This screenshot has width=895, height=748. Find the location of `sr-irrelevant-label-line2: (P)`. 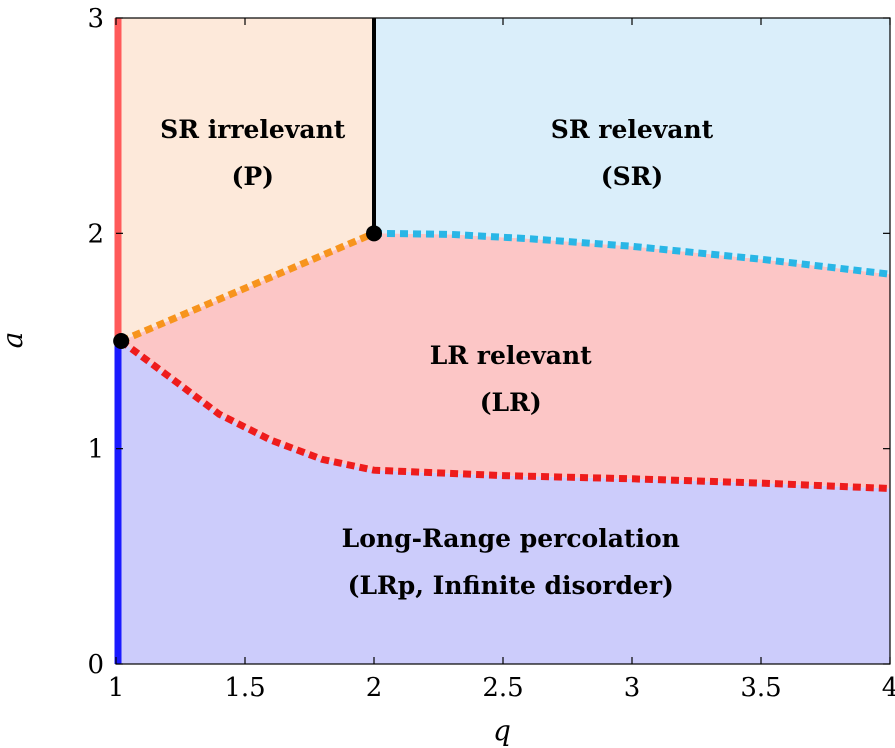

sr-irrelevant-label-line2: (P) is located at coordinates (253, 176).